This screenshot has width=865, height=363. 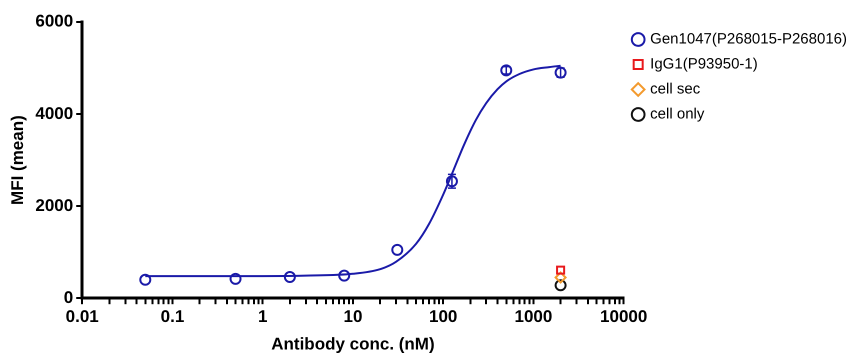 I want to click on x-tick-label: 1000, so click(x=533, y=316).